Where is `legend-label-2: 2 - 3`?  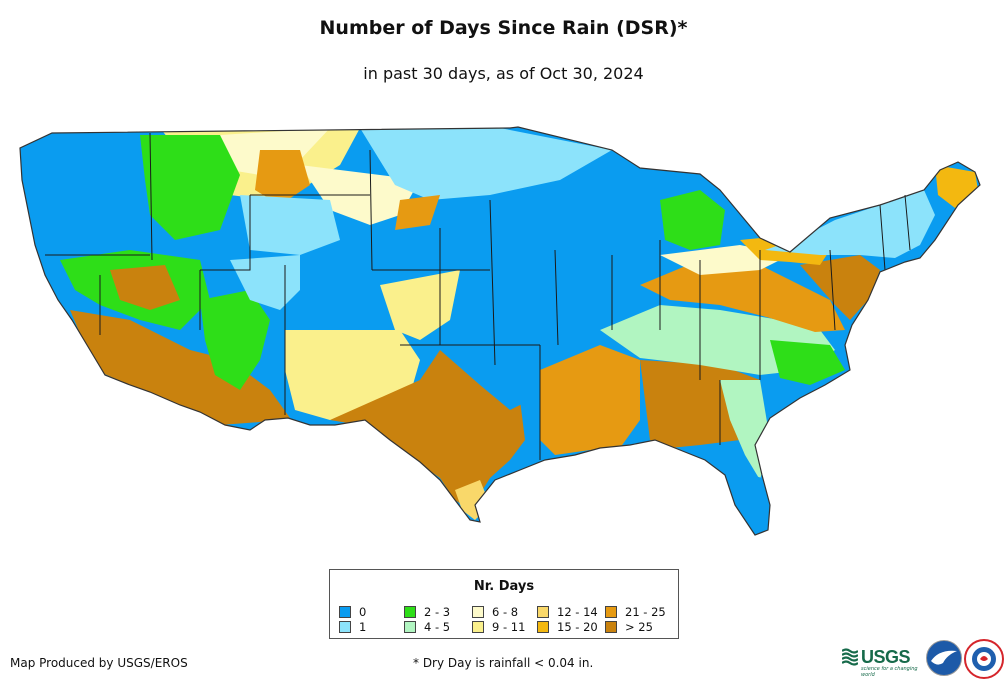
legend-label-2: 2 - 3 is located at coordinates (437, 612).